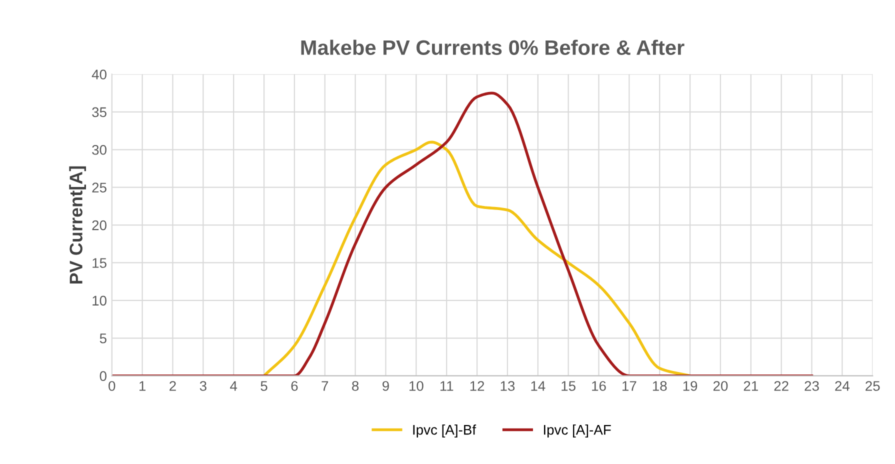 Image resolution: width=895 pixels, height=464 pixels. Describe the element at coordinates (77, 225) in the screenshot. I see `y-axis-title: PV Current[A]` at that location.